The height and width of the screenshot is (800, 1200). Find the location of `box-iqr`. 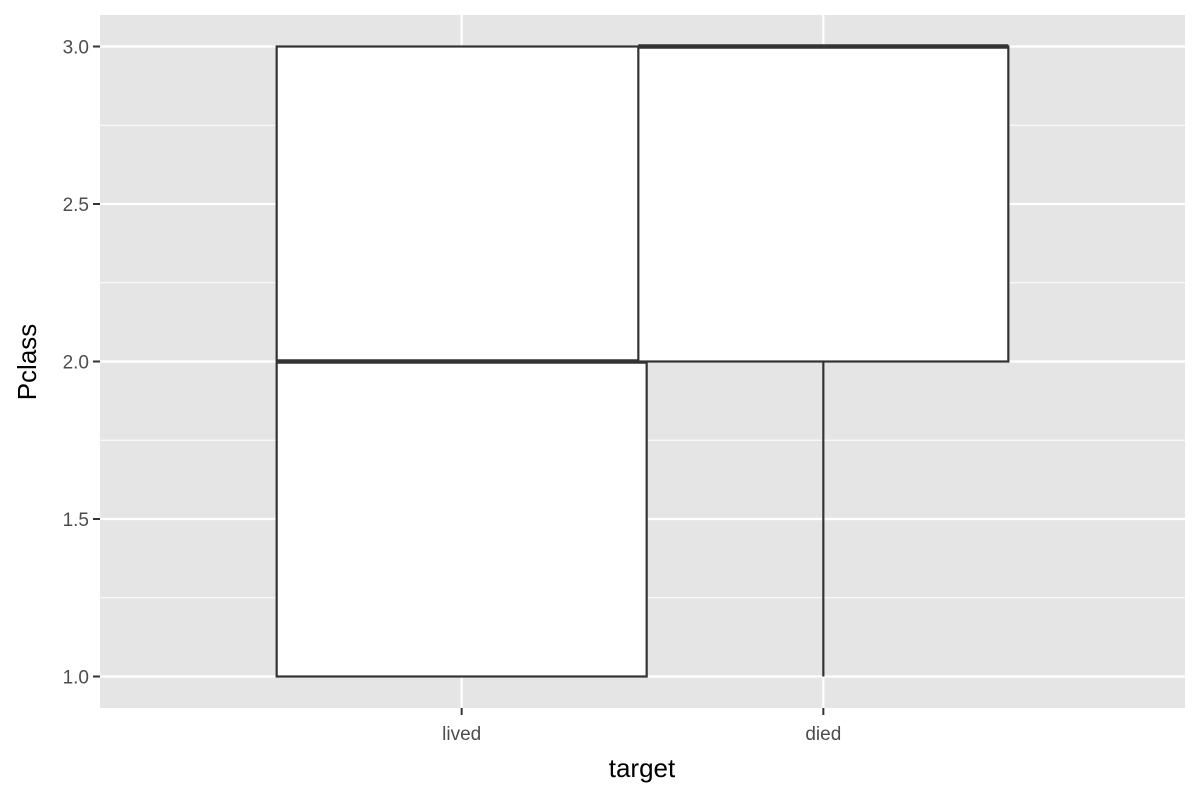

box-iqr is located at coordinates (823, 204).